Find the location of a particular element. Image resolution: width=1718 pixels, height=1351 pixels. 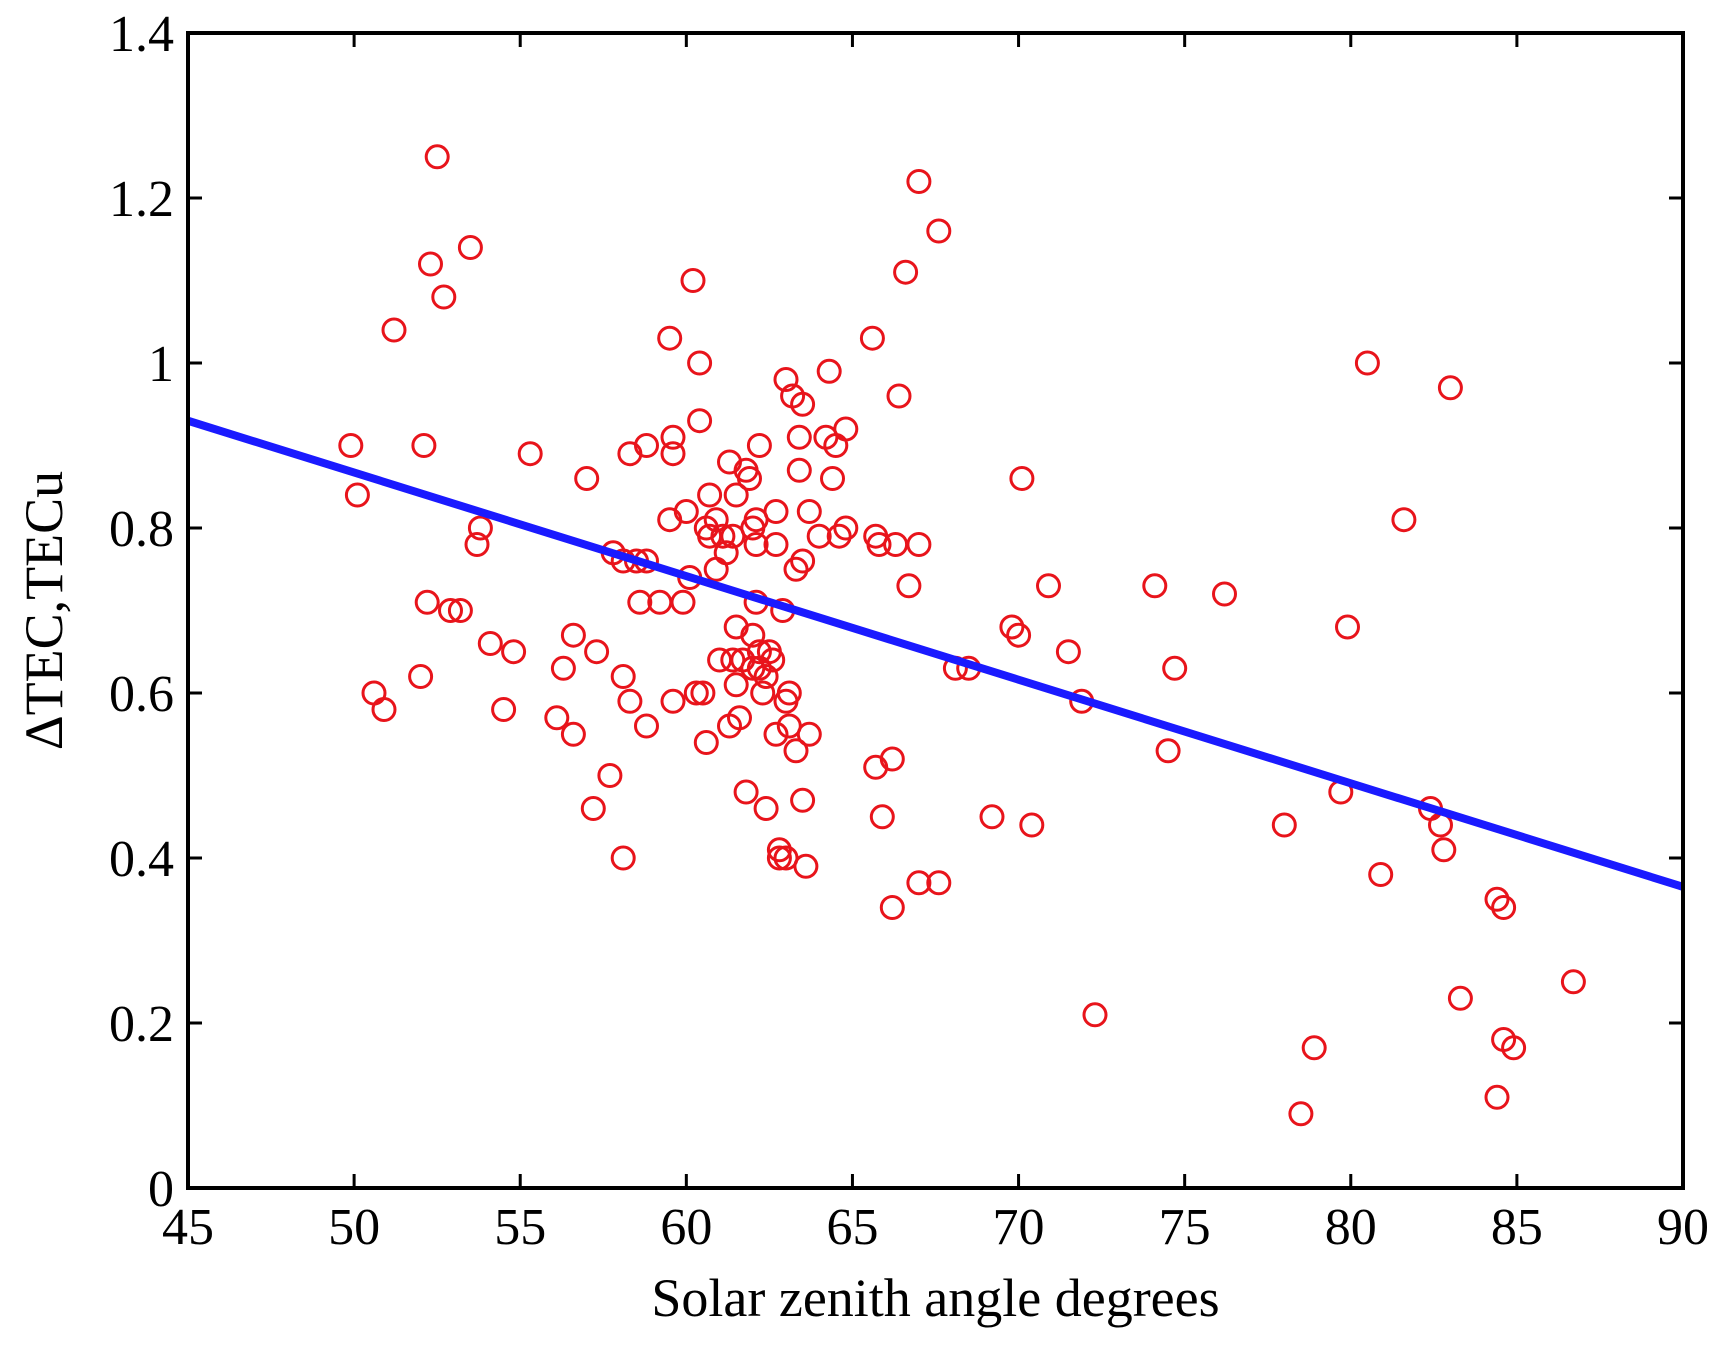

x-tick-label: 70 is located at coordinates (1019, 1227).